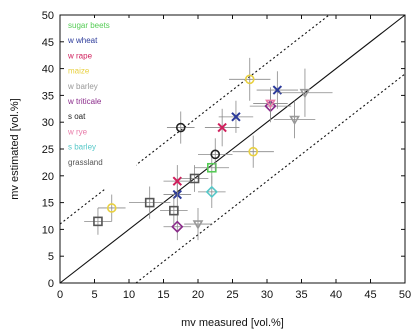 This screenshot has width=412, height=332. Describe the element at coordinates (84, 101) in the screenshot. I see `legend-entry: w triticale` at that location.